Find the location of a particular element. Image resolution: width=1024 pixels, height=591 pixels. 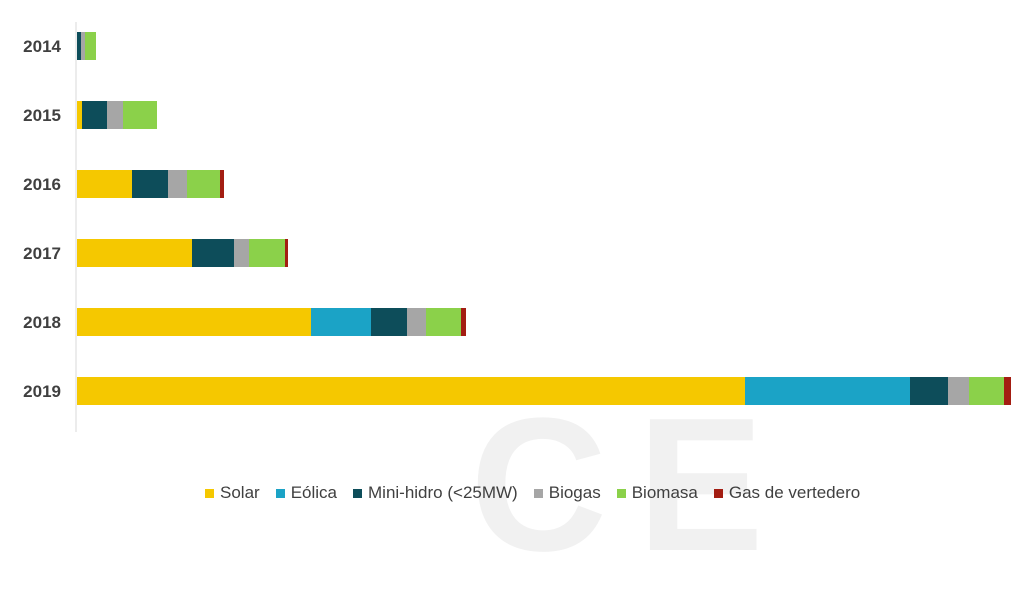

legend-item-0: Solar is located at coordinates (232, 493).